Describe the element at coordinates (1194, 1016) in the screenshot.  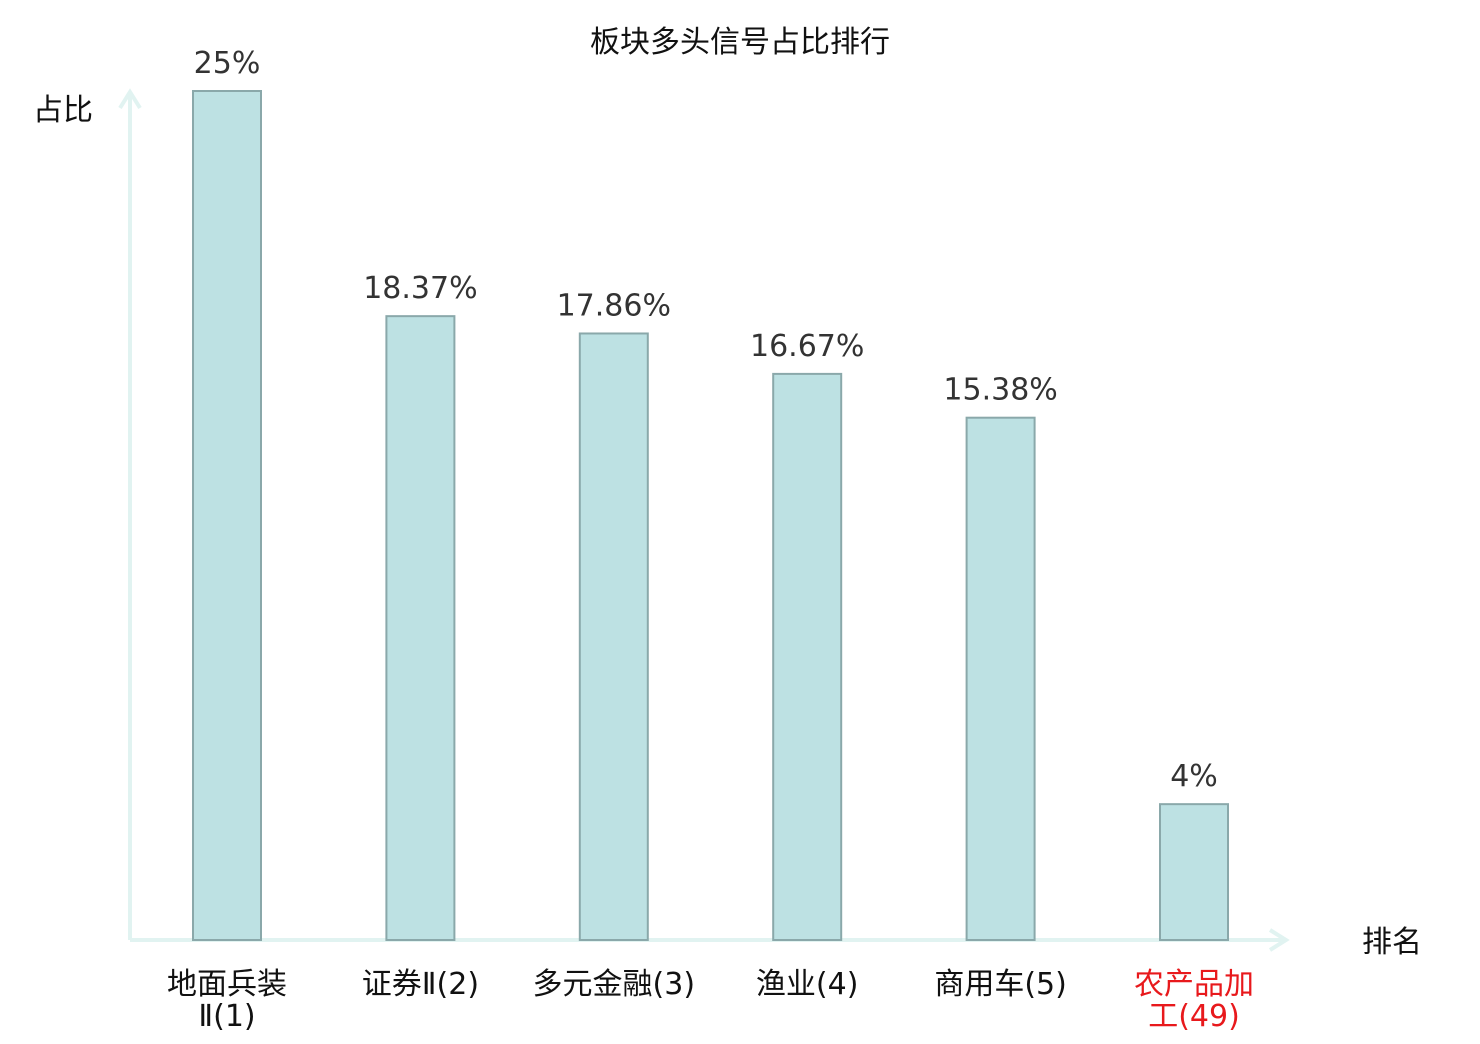
I see `category-label-6-line-2: 工(49)` at that location.